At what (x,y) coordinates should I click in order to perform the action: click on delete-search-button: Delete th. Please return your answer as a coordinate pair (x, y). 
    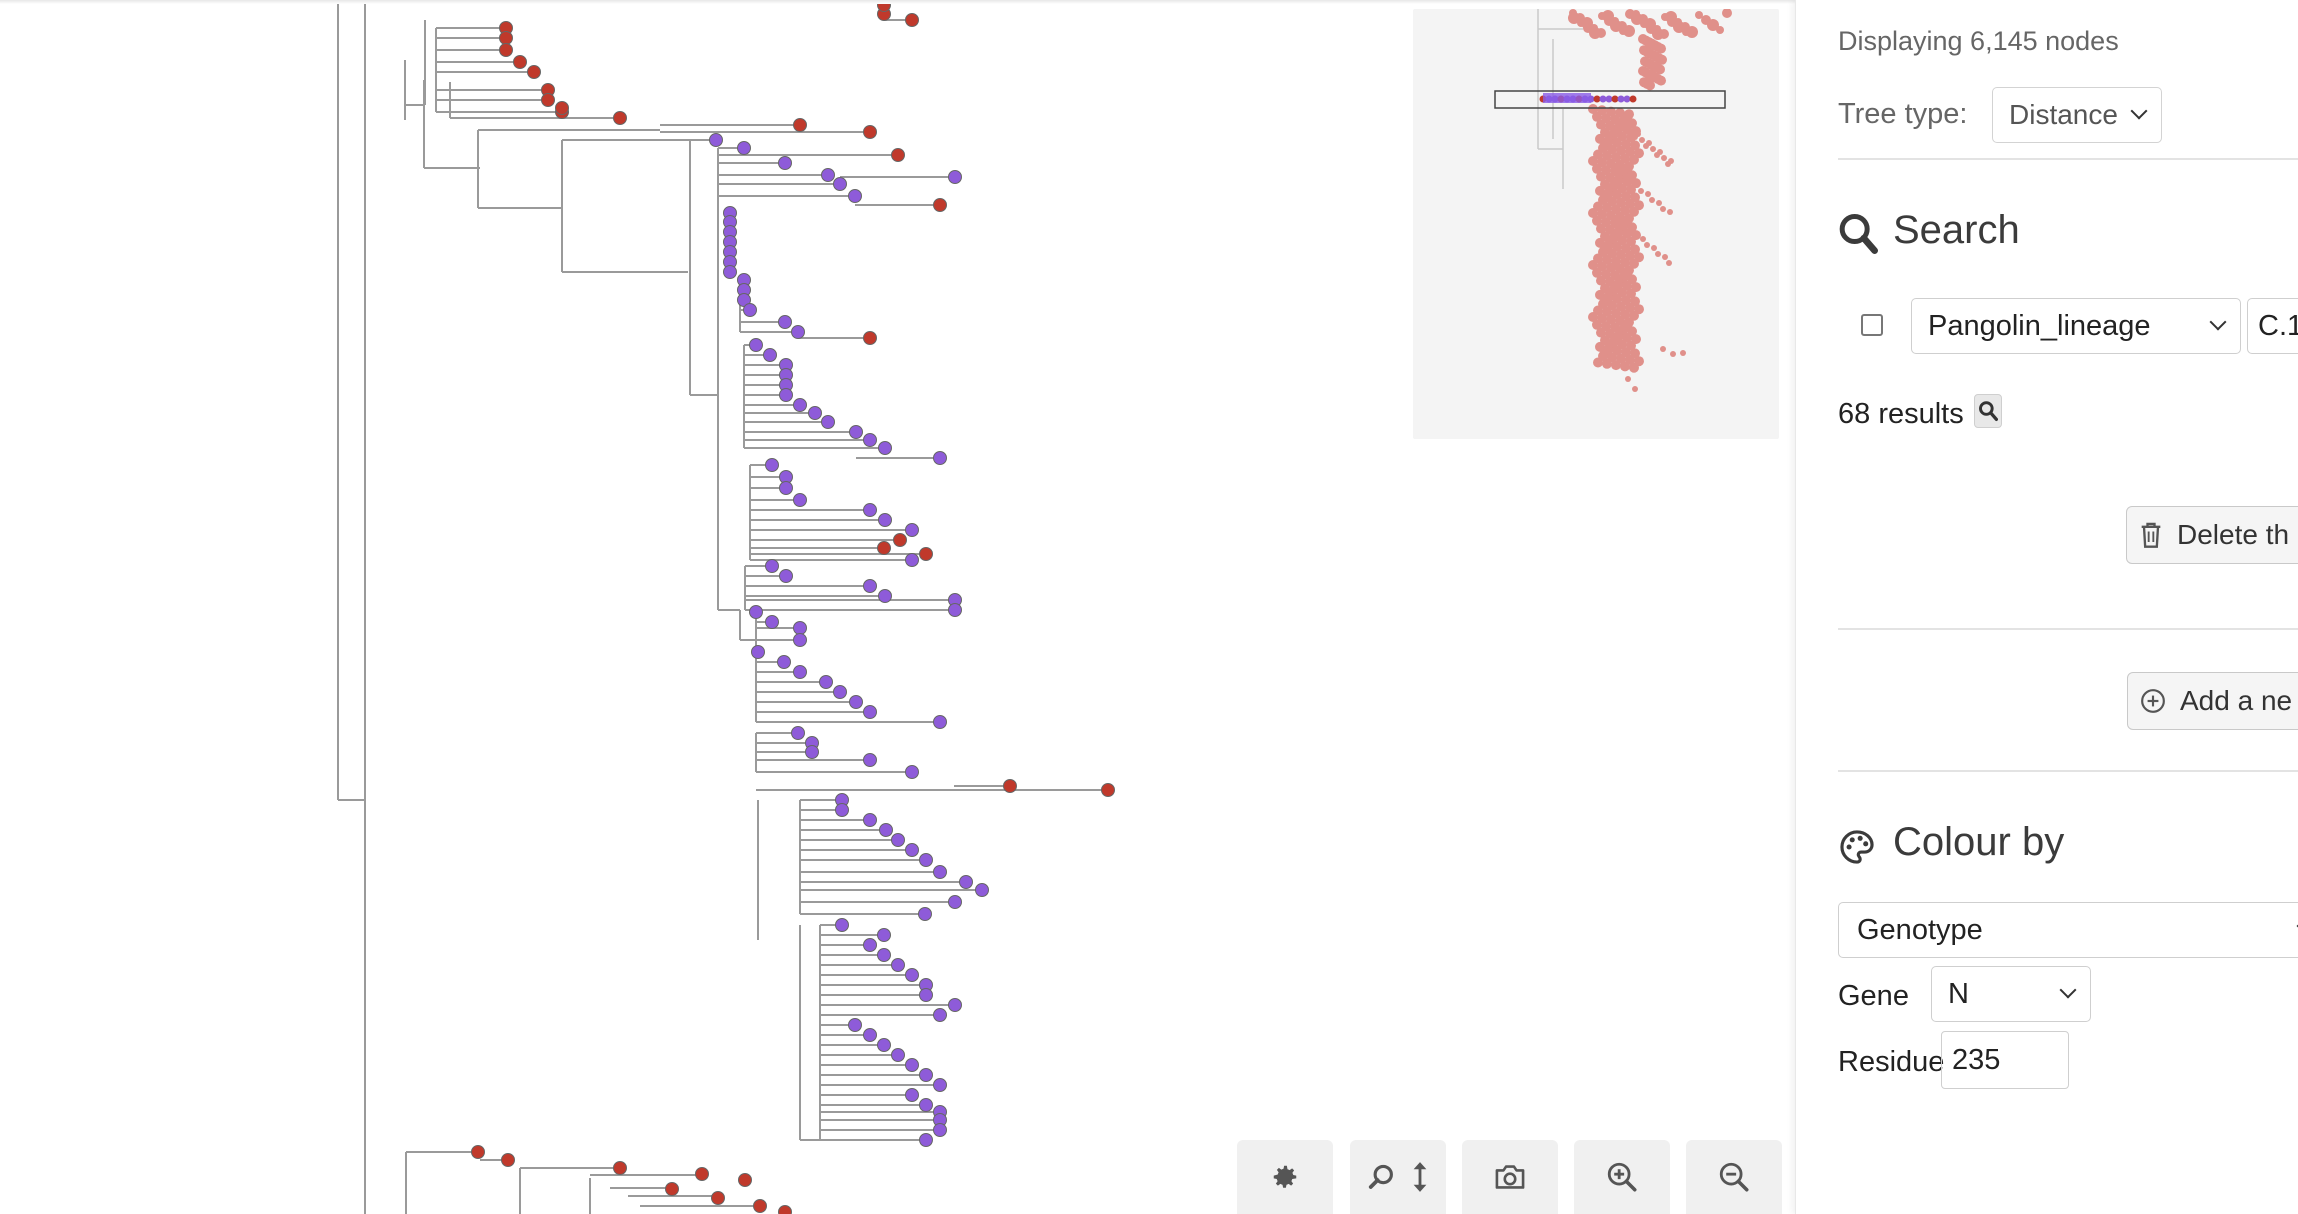
    Looking at the image, I should click on (2212, 535).